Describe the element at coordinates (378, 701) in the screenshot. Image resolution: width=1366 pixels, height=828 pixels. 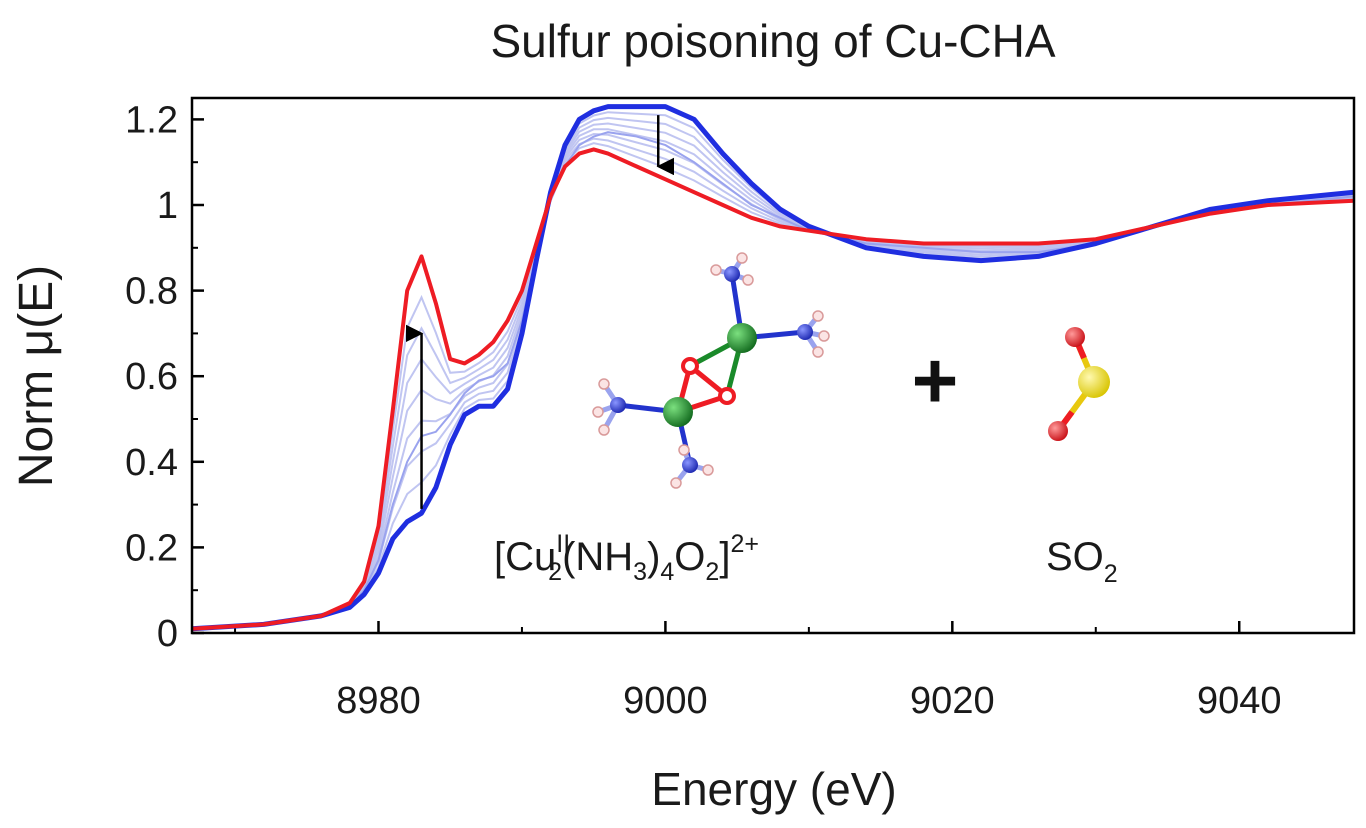
I see `x-tick-label: 8980` at that location.